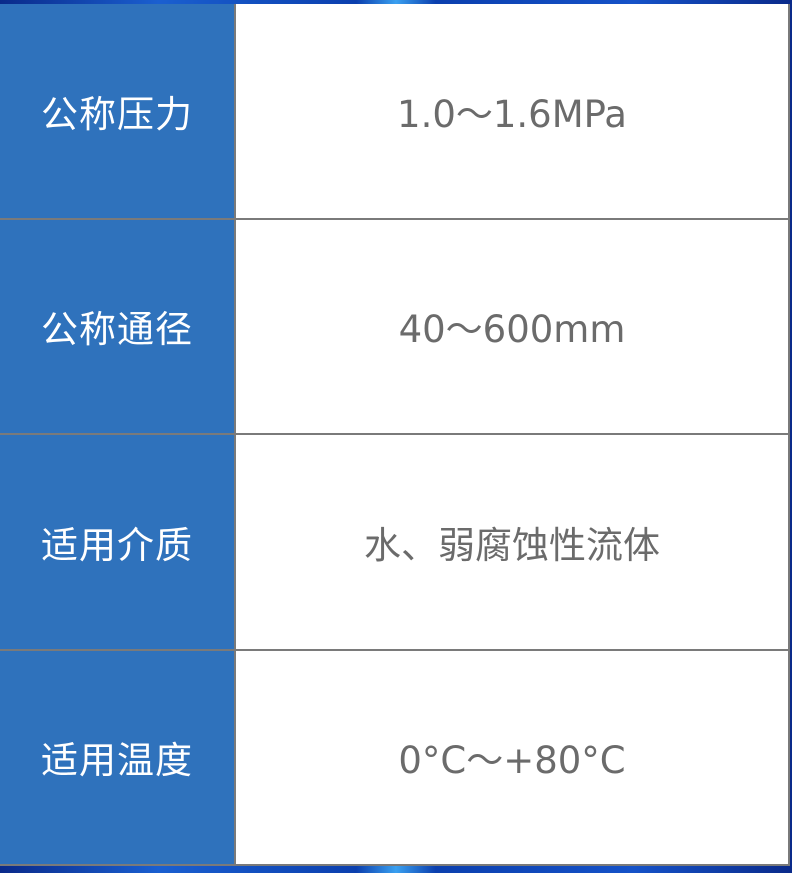 This screenshot has width=792, height=873. I want to click on row-label: 公称压力, so click(117, 111).